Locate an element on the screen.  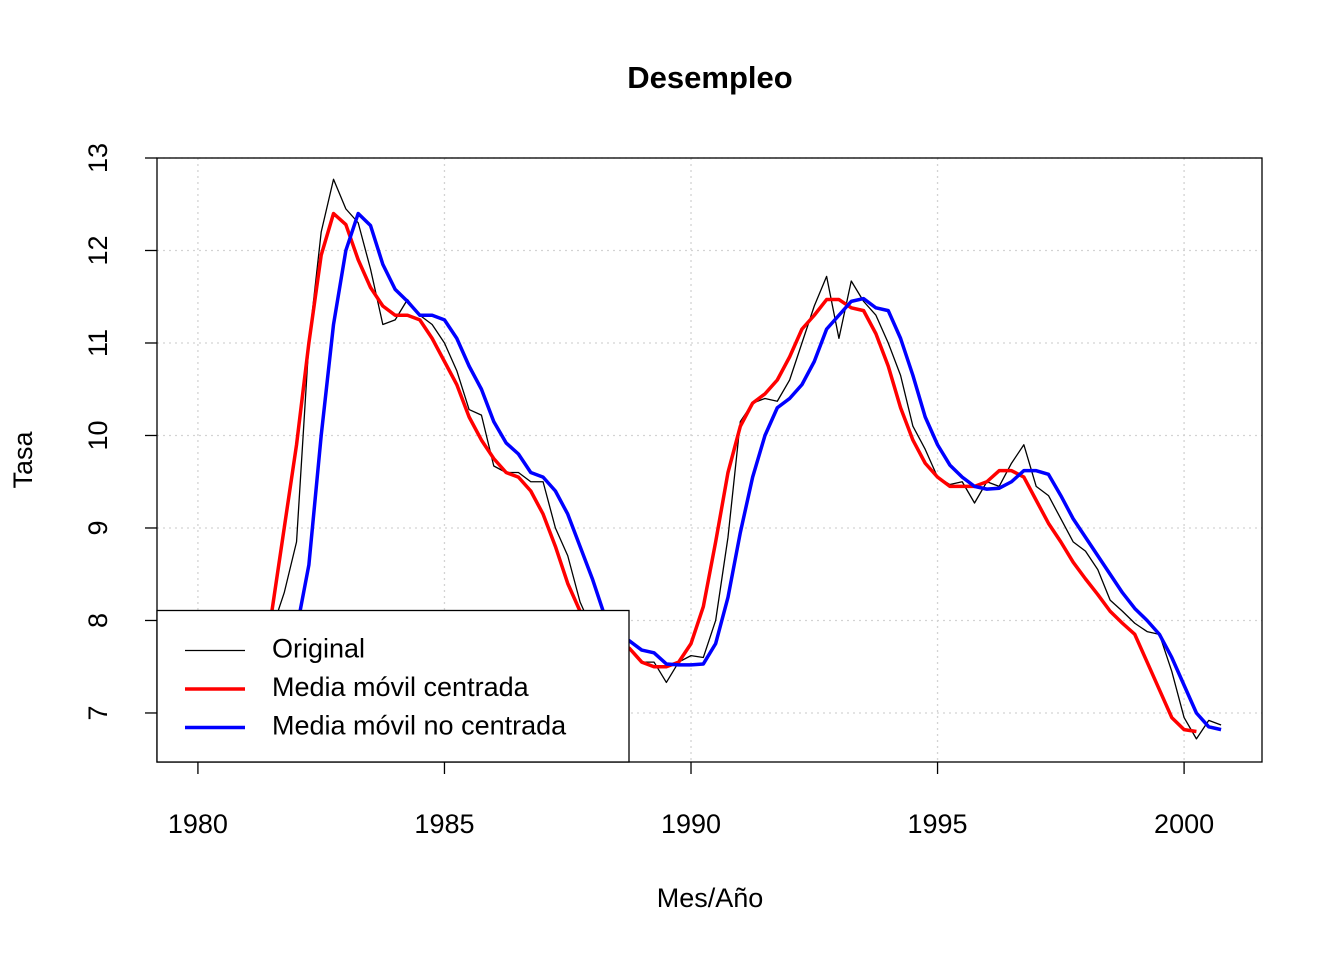
x-tick-label: 1980 is located at coordinates (198, 824).